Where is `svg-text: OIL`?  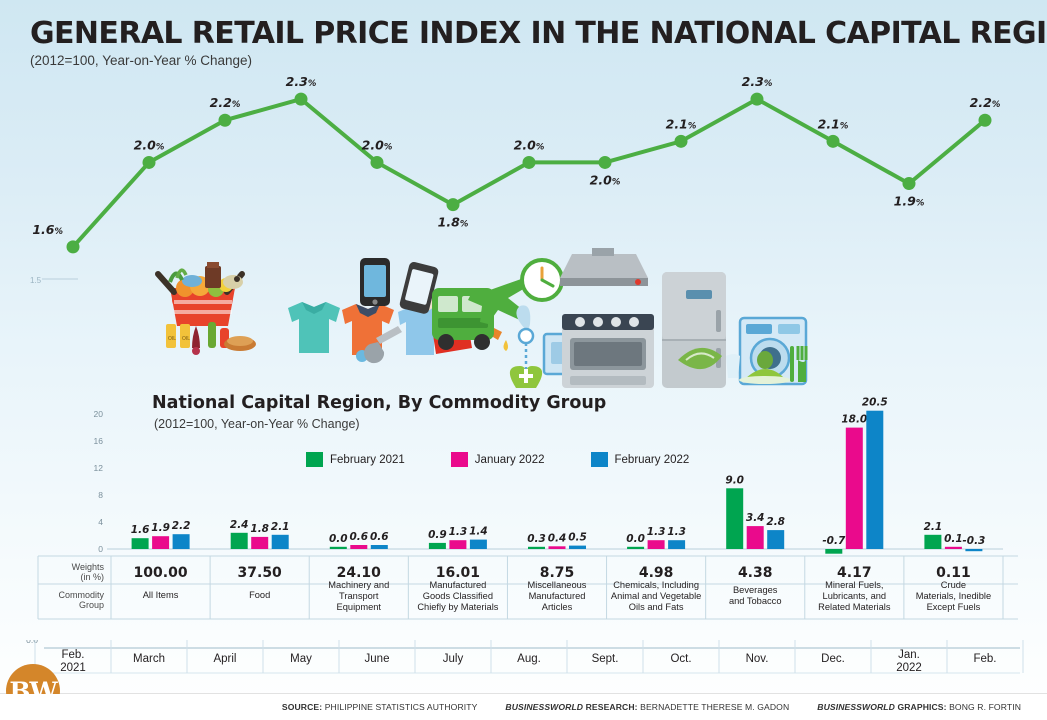 svg-text: OIL is located at coordinates (186, 339).